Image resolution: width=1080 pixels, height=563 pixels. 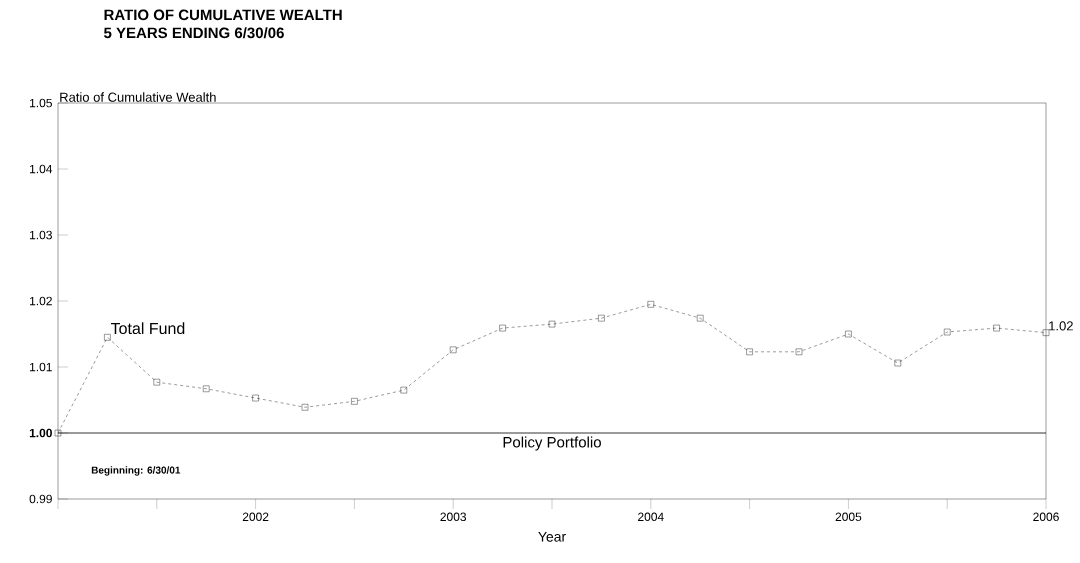 What do you see at coordinates (552, 443) in the screenshot?
I see `ref-line-label: Policy Portfolio` at bounding box center [552, 443].